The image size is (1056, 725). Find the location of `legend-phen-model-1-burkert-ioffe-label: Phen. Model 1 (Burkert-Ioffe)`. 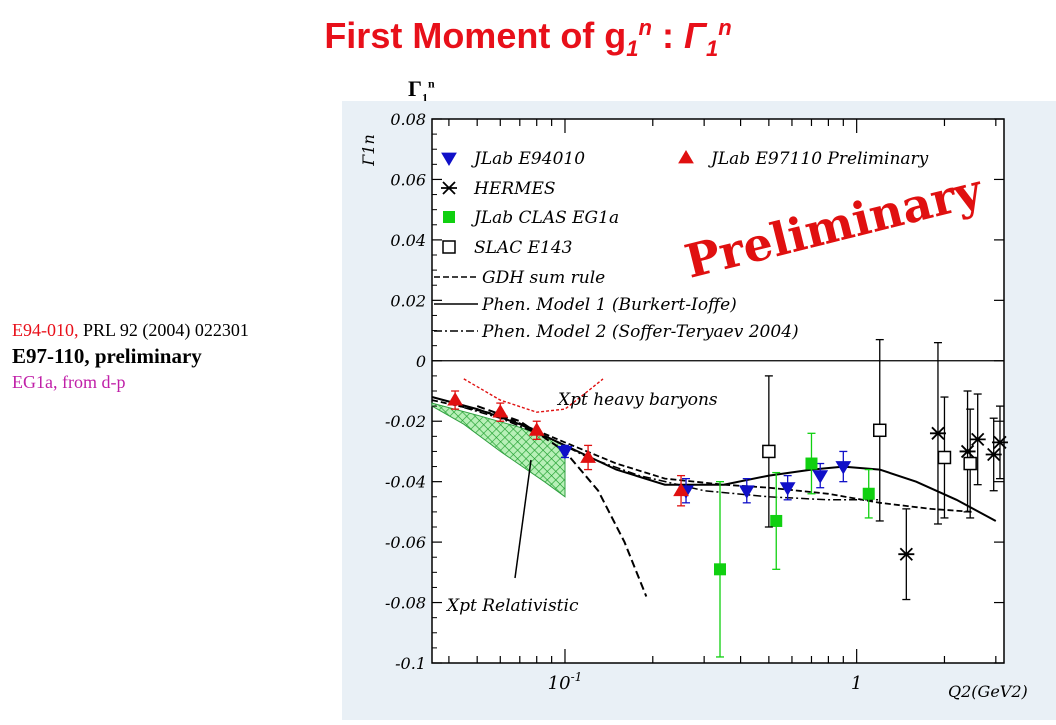

legend-phen-model-1-burkert-ioffe-label: Phen. Model 1 (Burkert-Ioffe) is located at coordinates (609, 305).